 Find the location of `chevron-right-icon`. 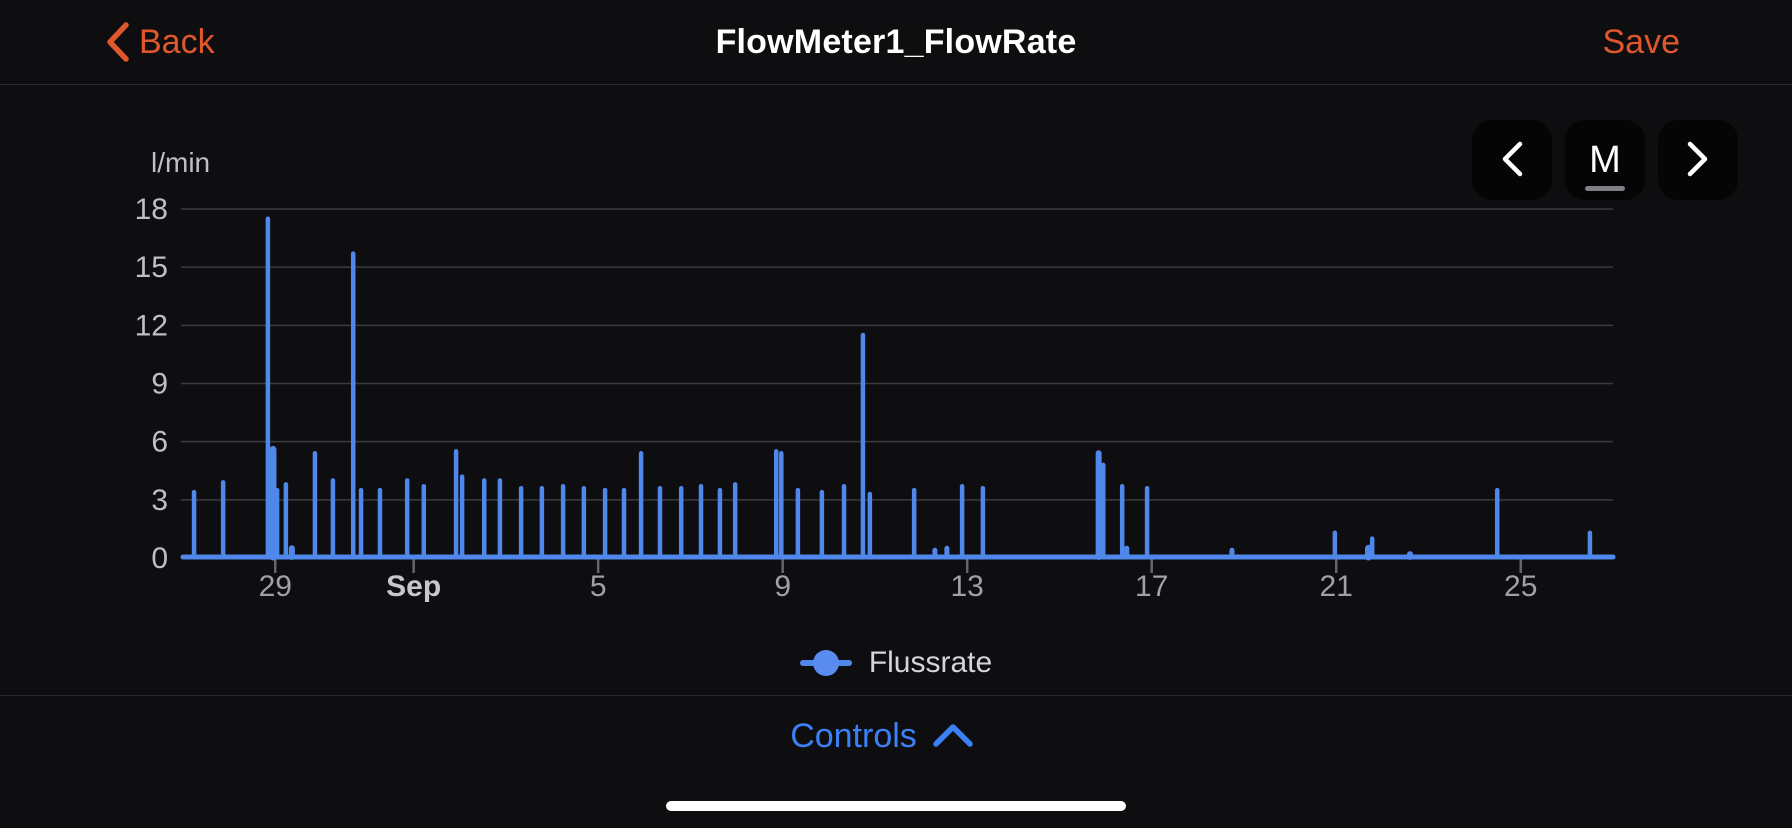

chevron-right-icon is located at coordinates (1698, 160).